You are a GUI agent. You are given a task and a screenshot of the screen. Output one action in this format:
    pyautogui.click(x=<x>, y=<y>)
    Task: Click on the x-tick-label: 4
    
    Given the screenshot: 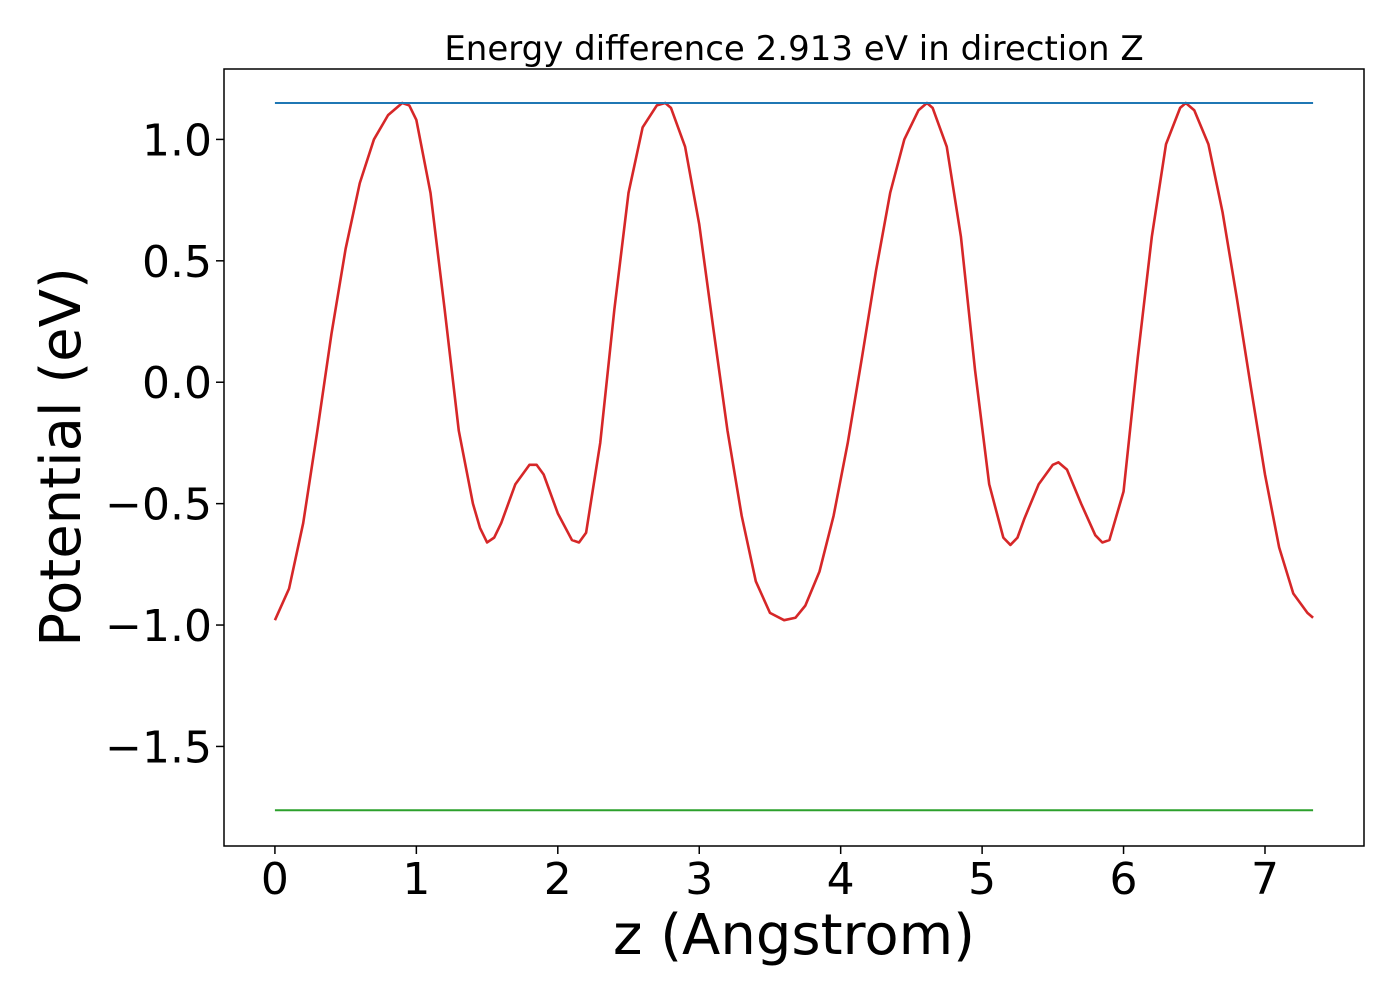 What is the action you would take?
    pyautogui.click(x=841, y=879)
    